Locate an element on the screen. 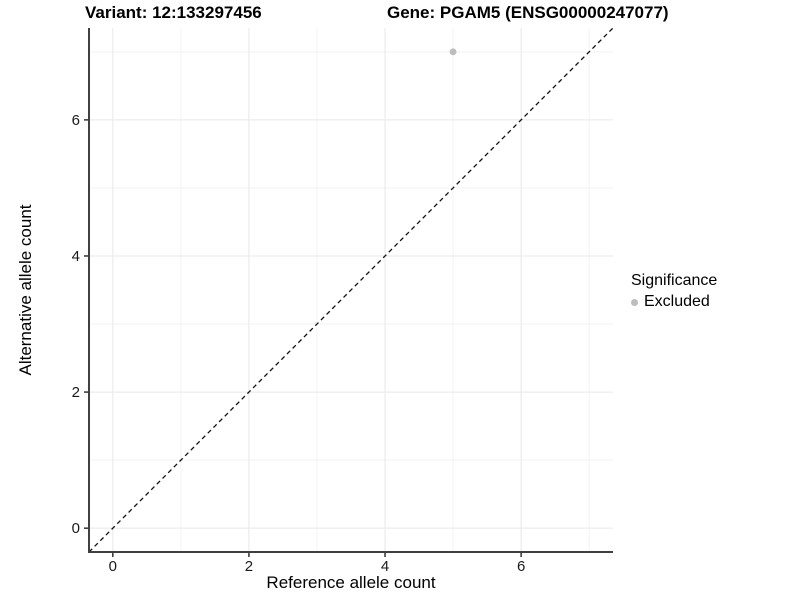  legend: Significance Excluded is located at coordinates (674, 291).